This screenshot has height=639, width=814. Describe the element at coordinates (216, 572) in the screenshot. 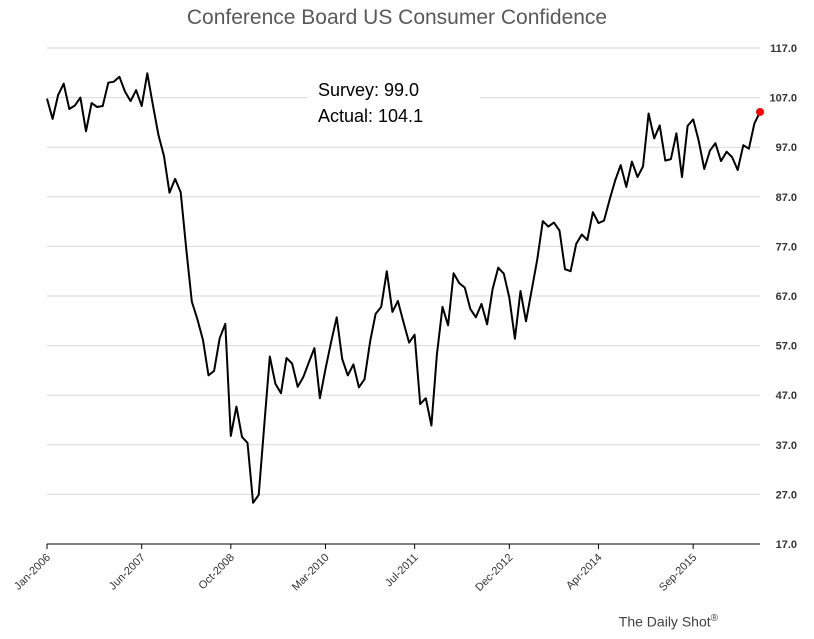

I see `x-tick-label: Oct-2008` at that location.